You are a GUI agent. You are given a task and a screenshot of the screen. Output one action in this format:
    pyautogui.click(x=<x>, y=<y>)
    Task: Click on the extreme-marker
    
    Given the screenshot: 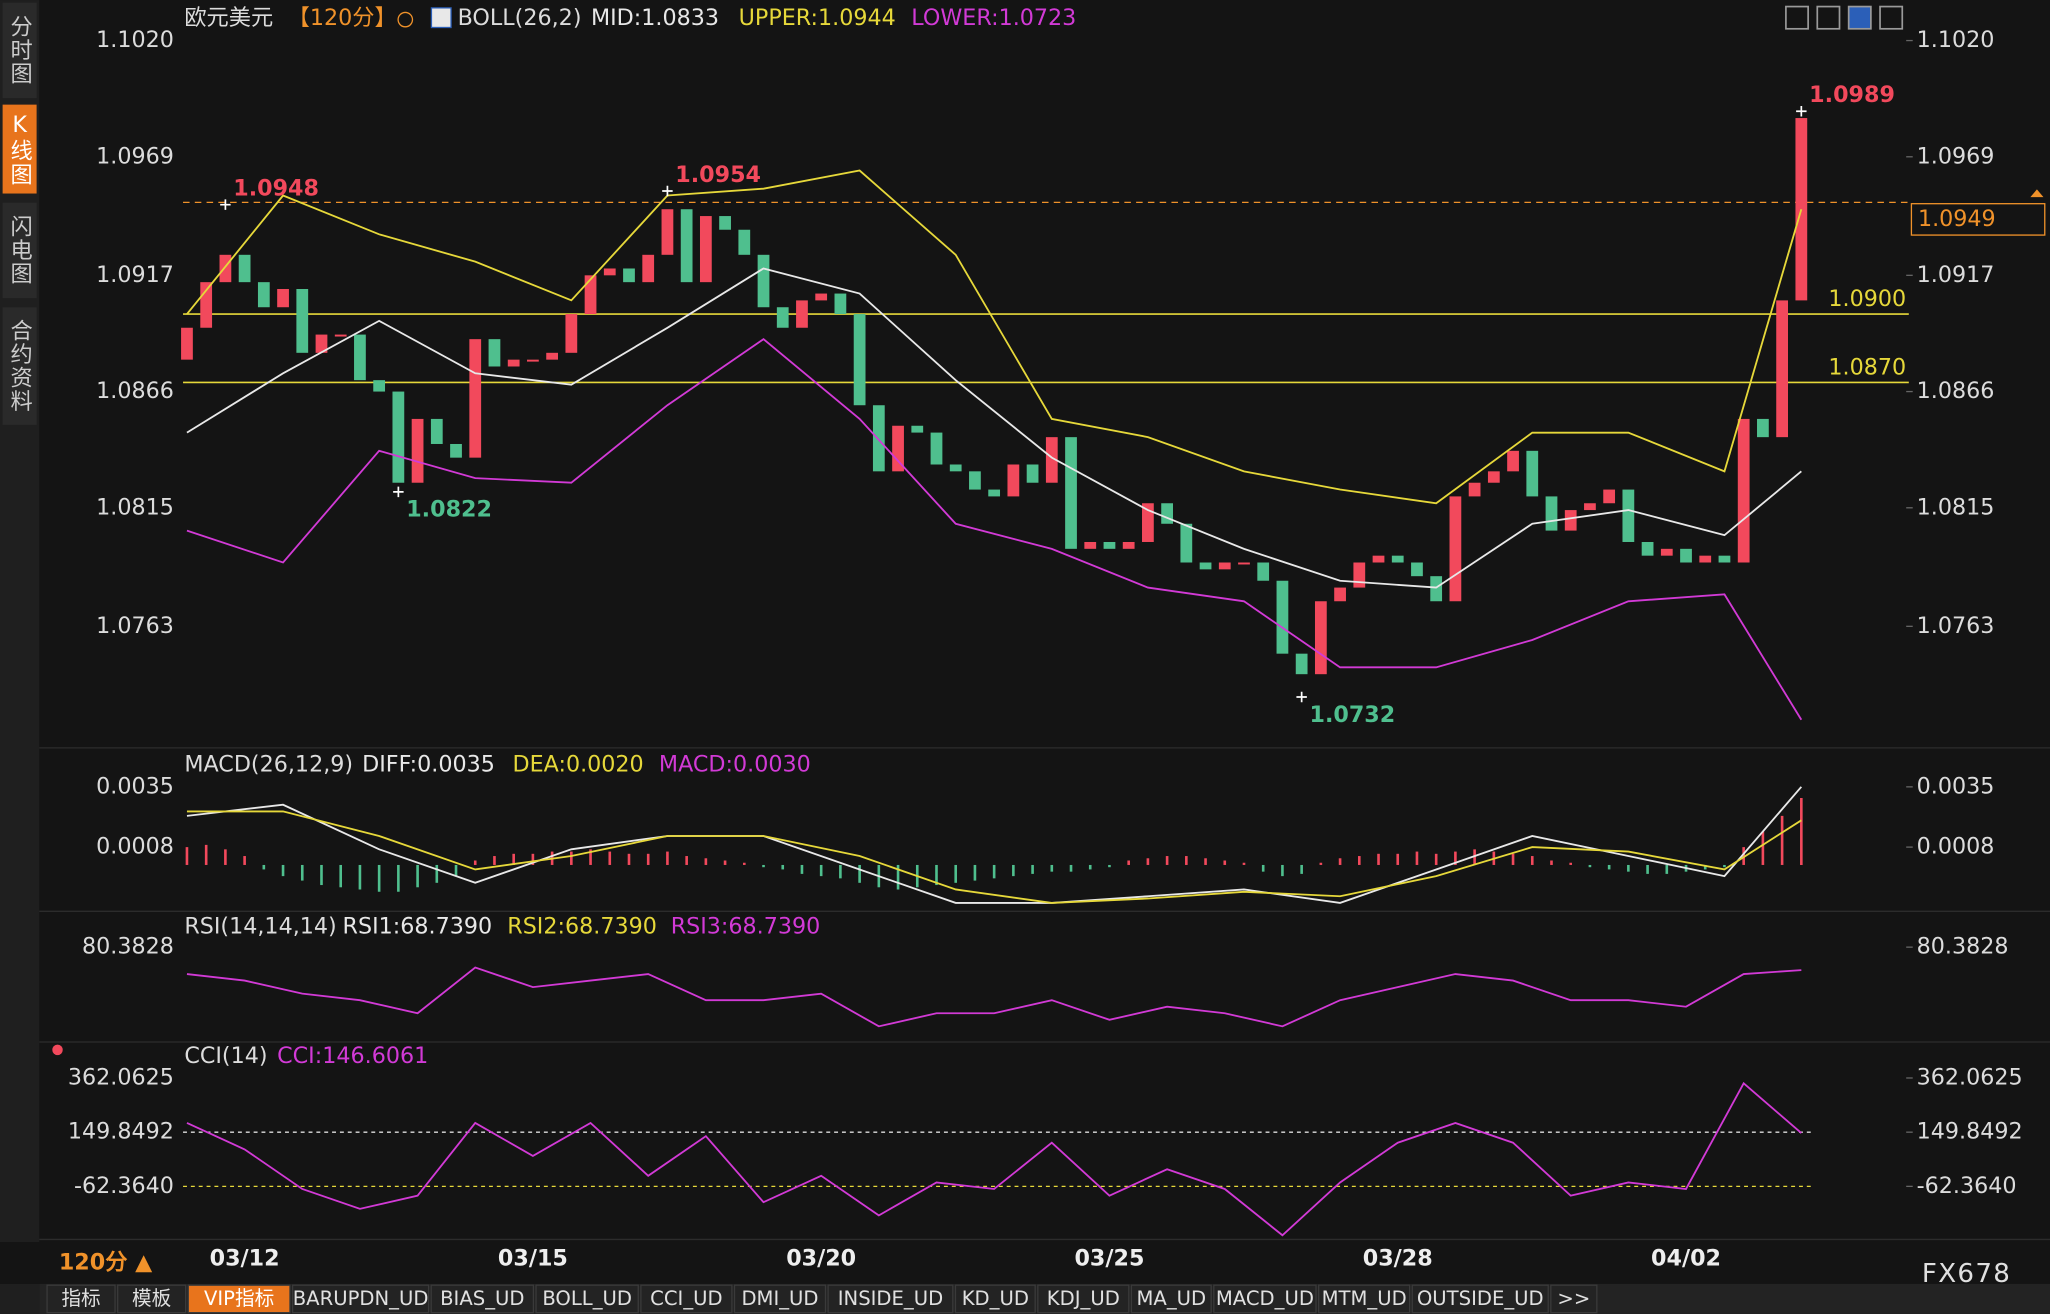 What is the action you would take?
    pyautogui.click(x=1301, y=697)
    